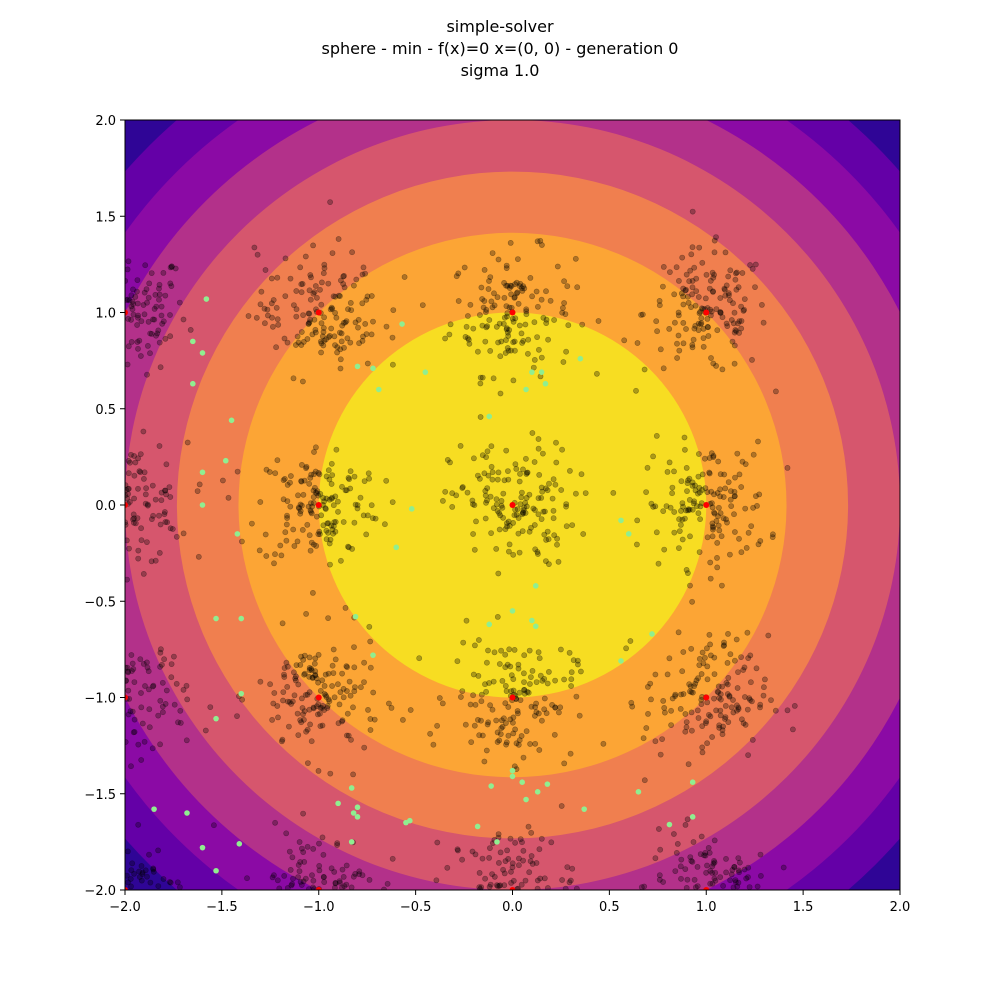 The height and width of the screenshot is (1000, 1000). I want to click on center-point, so click(126, 312).